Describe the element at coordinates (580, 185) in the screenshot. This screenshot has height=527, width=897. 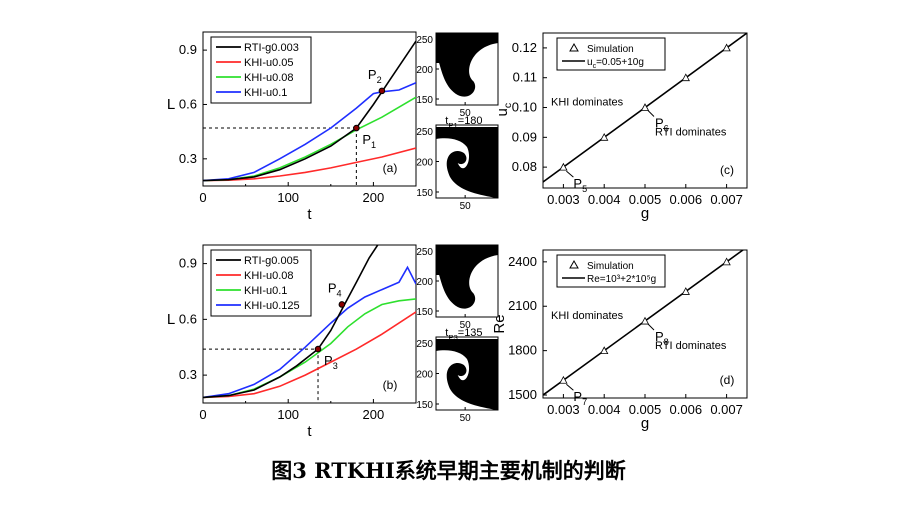
I see `point-label: P5` at that location.